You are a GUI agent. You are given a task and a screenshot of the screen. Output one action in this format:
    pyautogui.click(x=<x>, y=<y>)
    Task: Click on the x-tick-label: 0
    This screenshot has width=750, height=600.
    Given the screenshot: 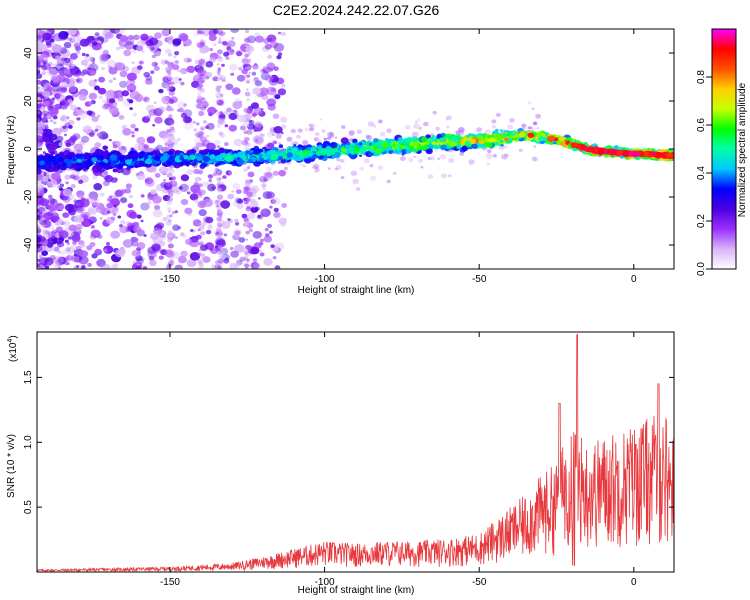 What is the action you would take?
    pyautogui.click(x=634, y=279)
    